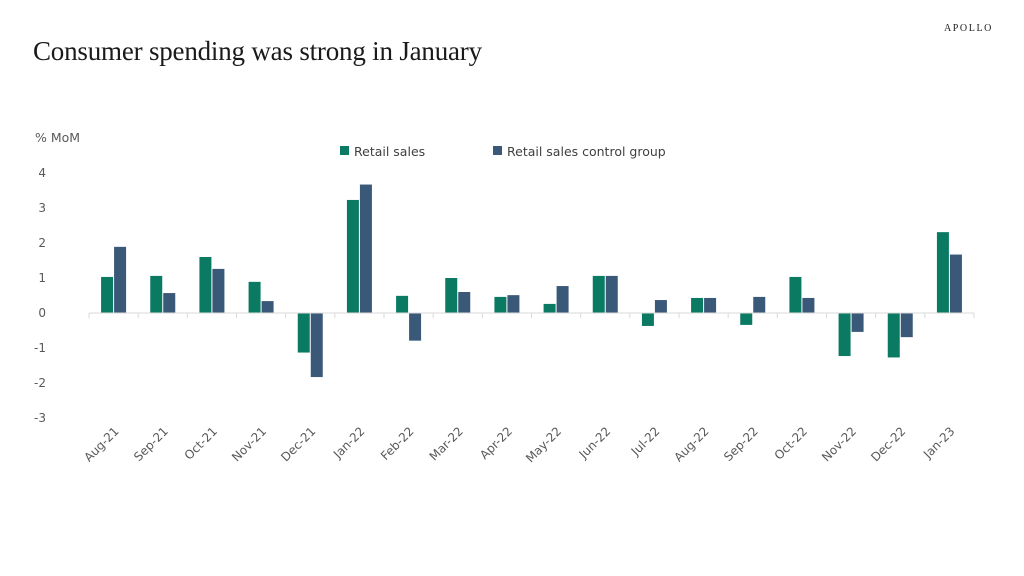 This screenshot has height=576, width=1024. Describe the element at coordinates (691, 444) in the screenshot. I see `x-tick-label: Aug-22` at that location.